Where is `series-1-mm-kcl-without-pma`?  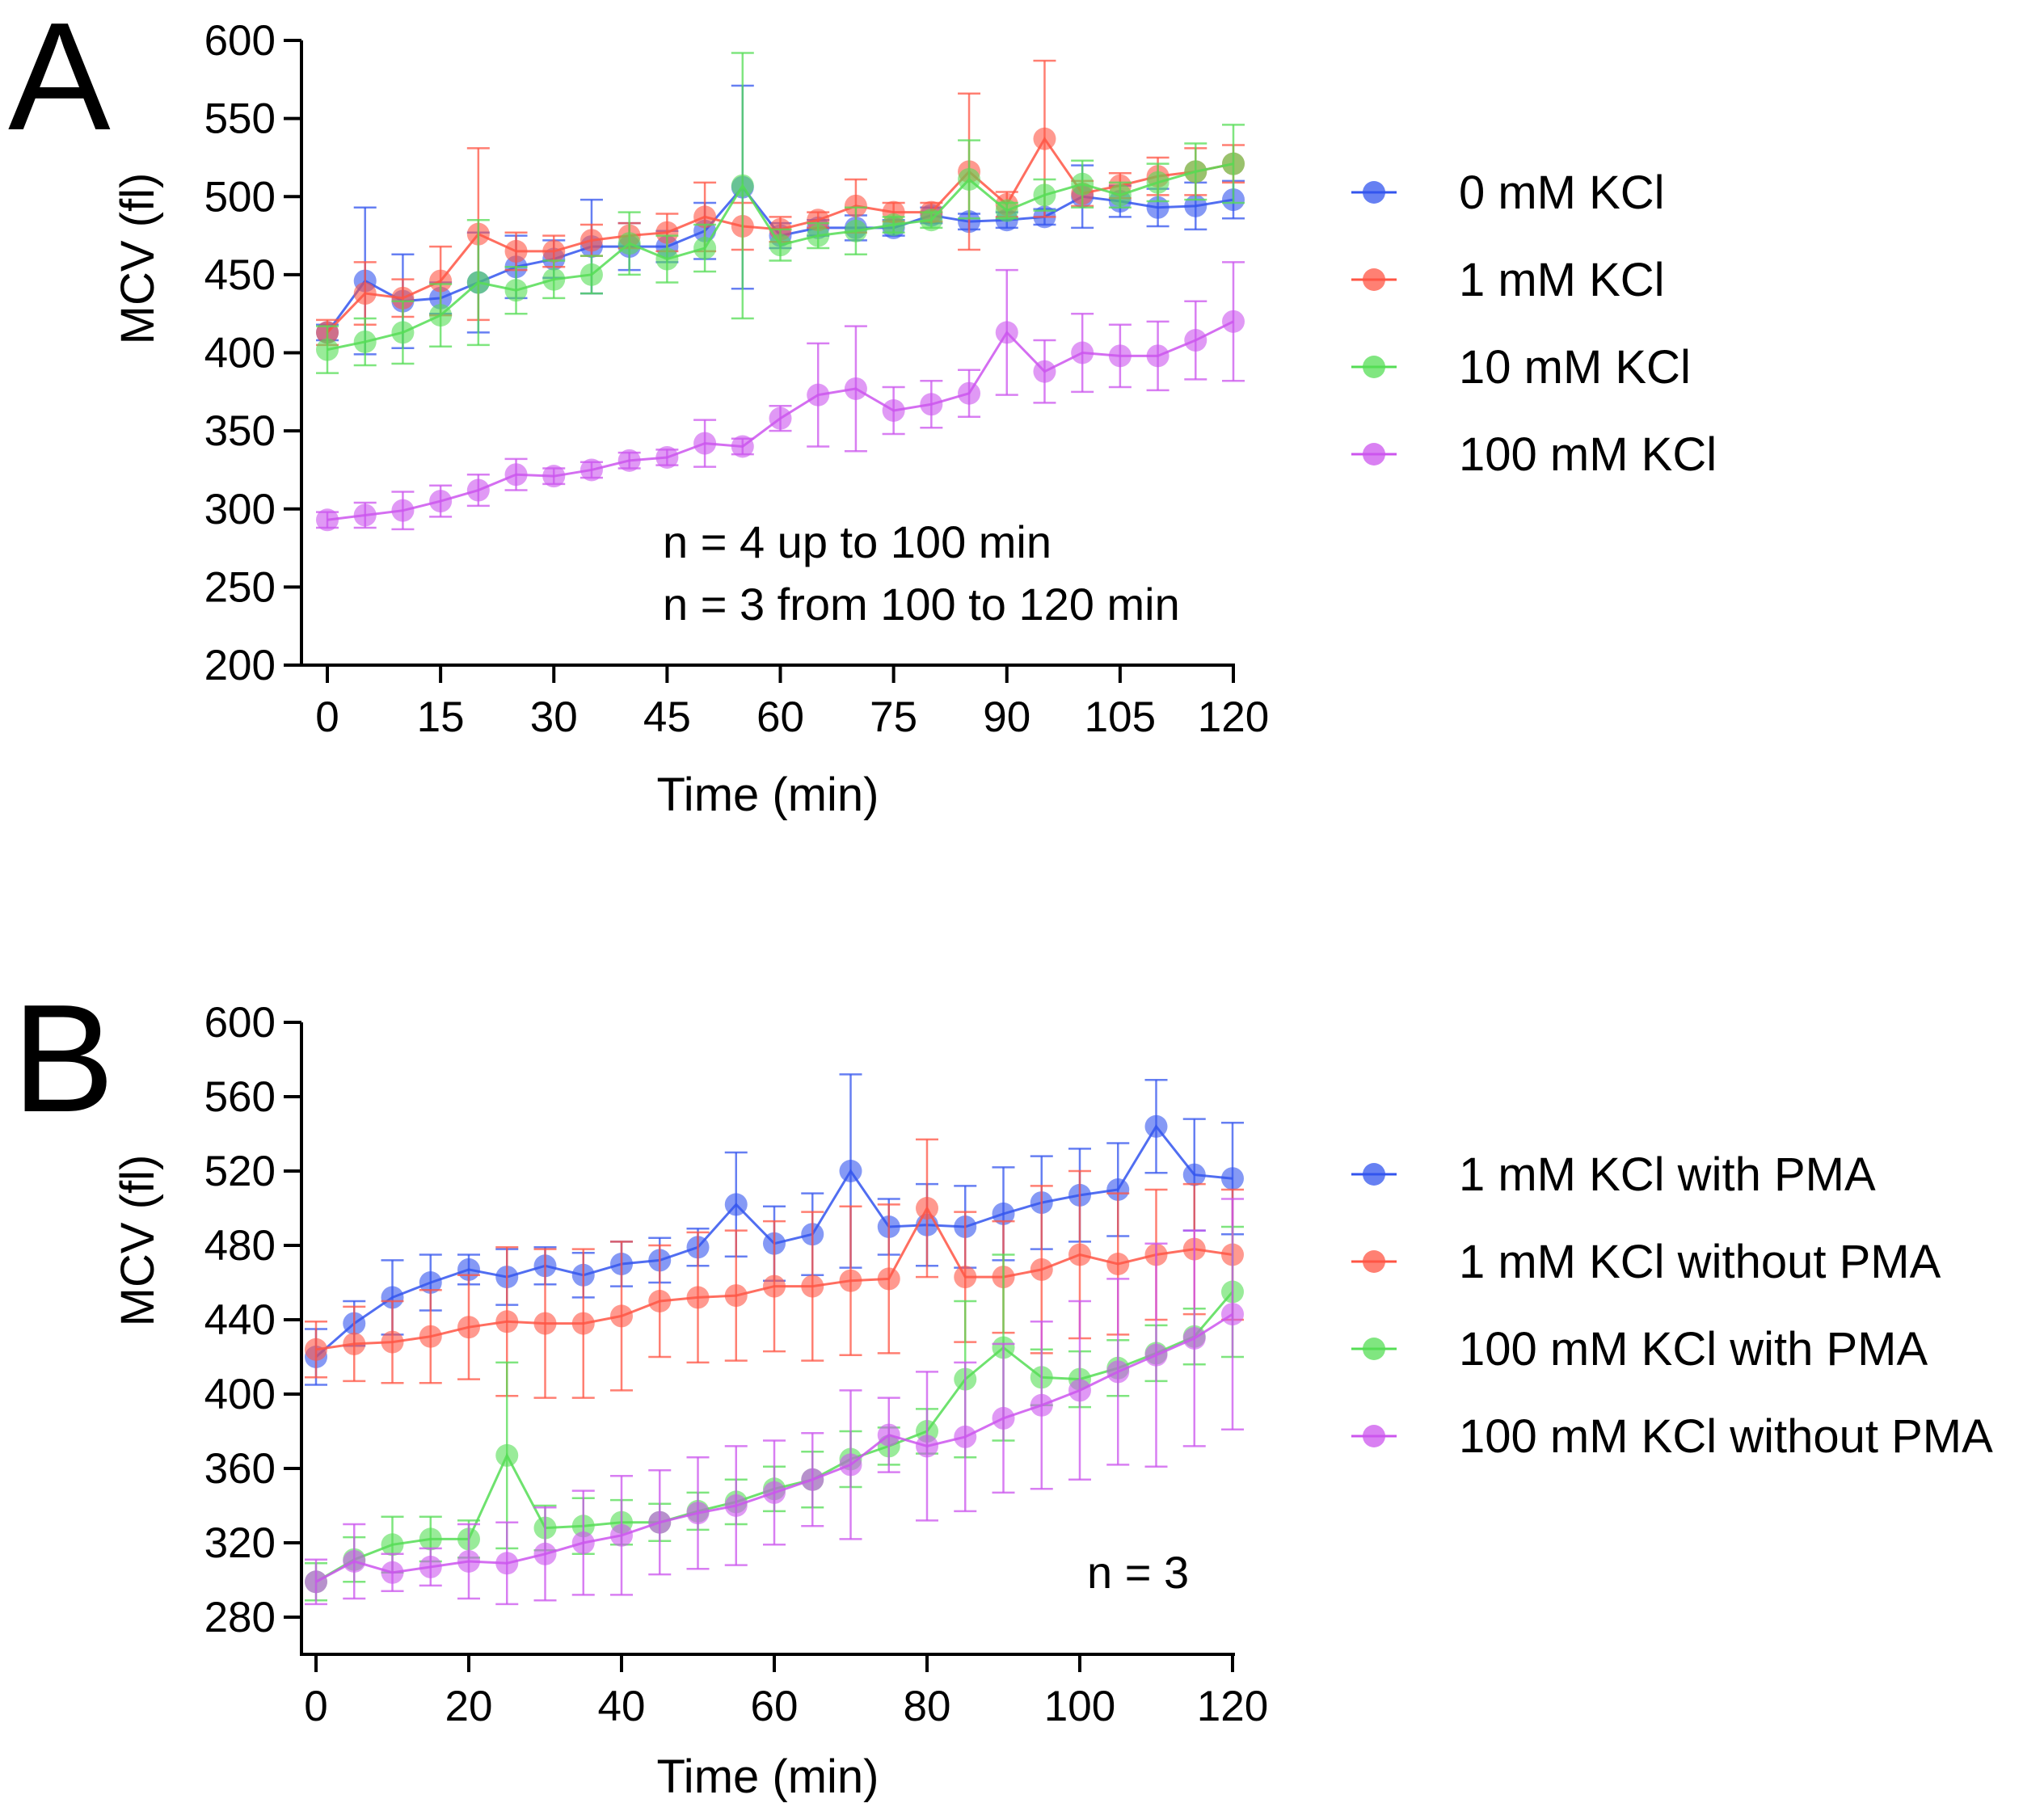 series-1-mm-kcl-without-pma is located at coordinates (774, 1268).